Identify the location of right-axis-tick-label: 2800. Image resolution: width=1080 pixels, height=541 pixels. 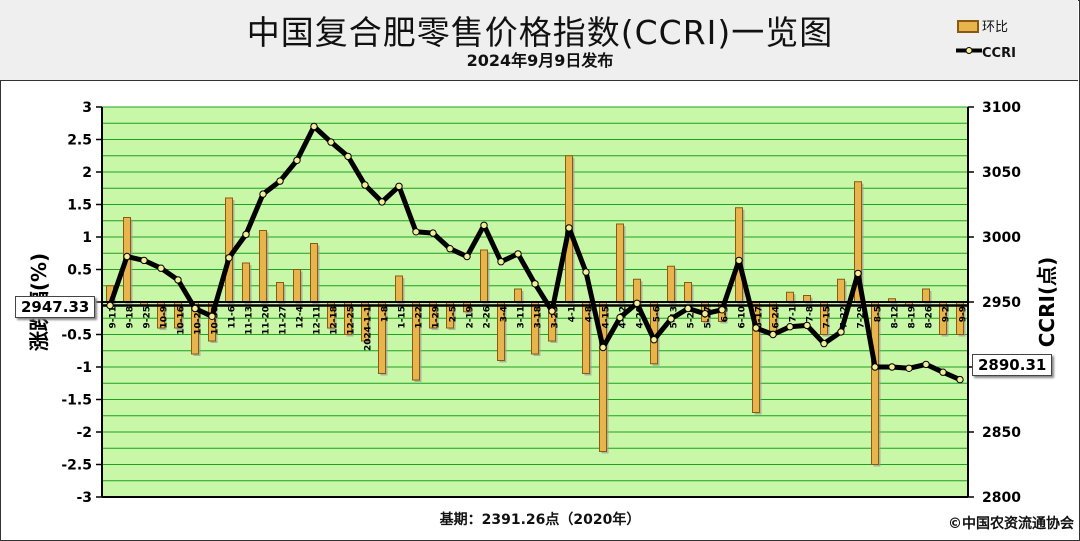
(1001, 498).